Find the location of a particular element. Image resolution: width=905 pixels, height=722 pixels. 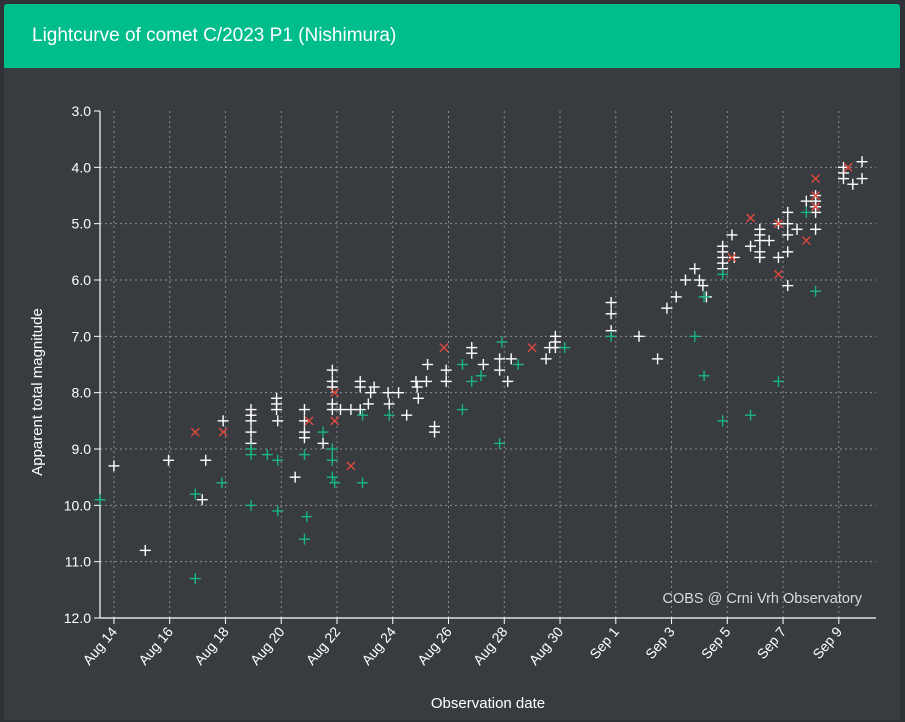

y-tick-label: 5.0 is located at coordinates (82, 224).